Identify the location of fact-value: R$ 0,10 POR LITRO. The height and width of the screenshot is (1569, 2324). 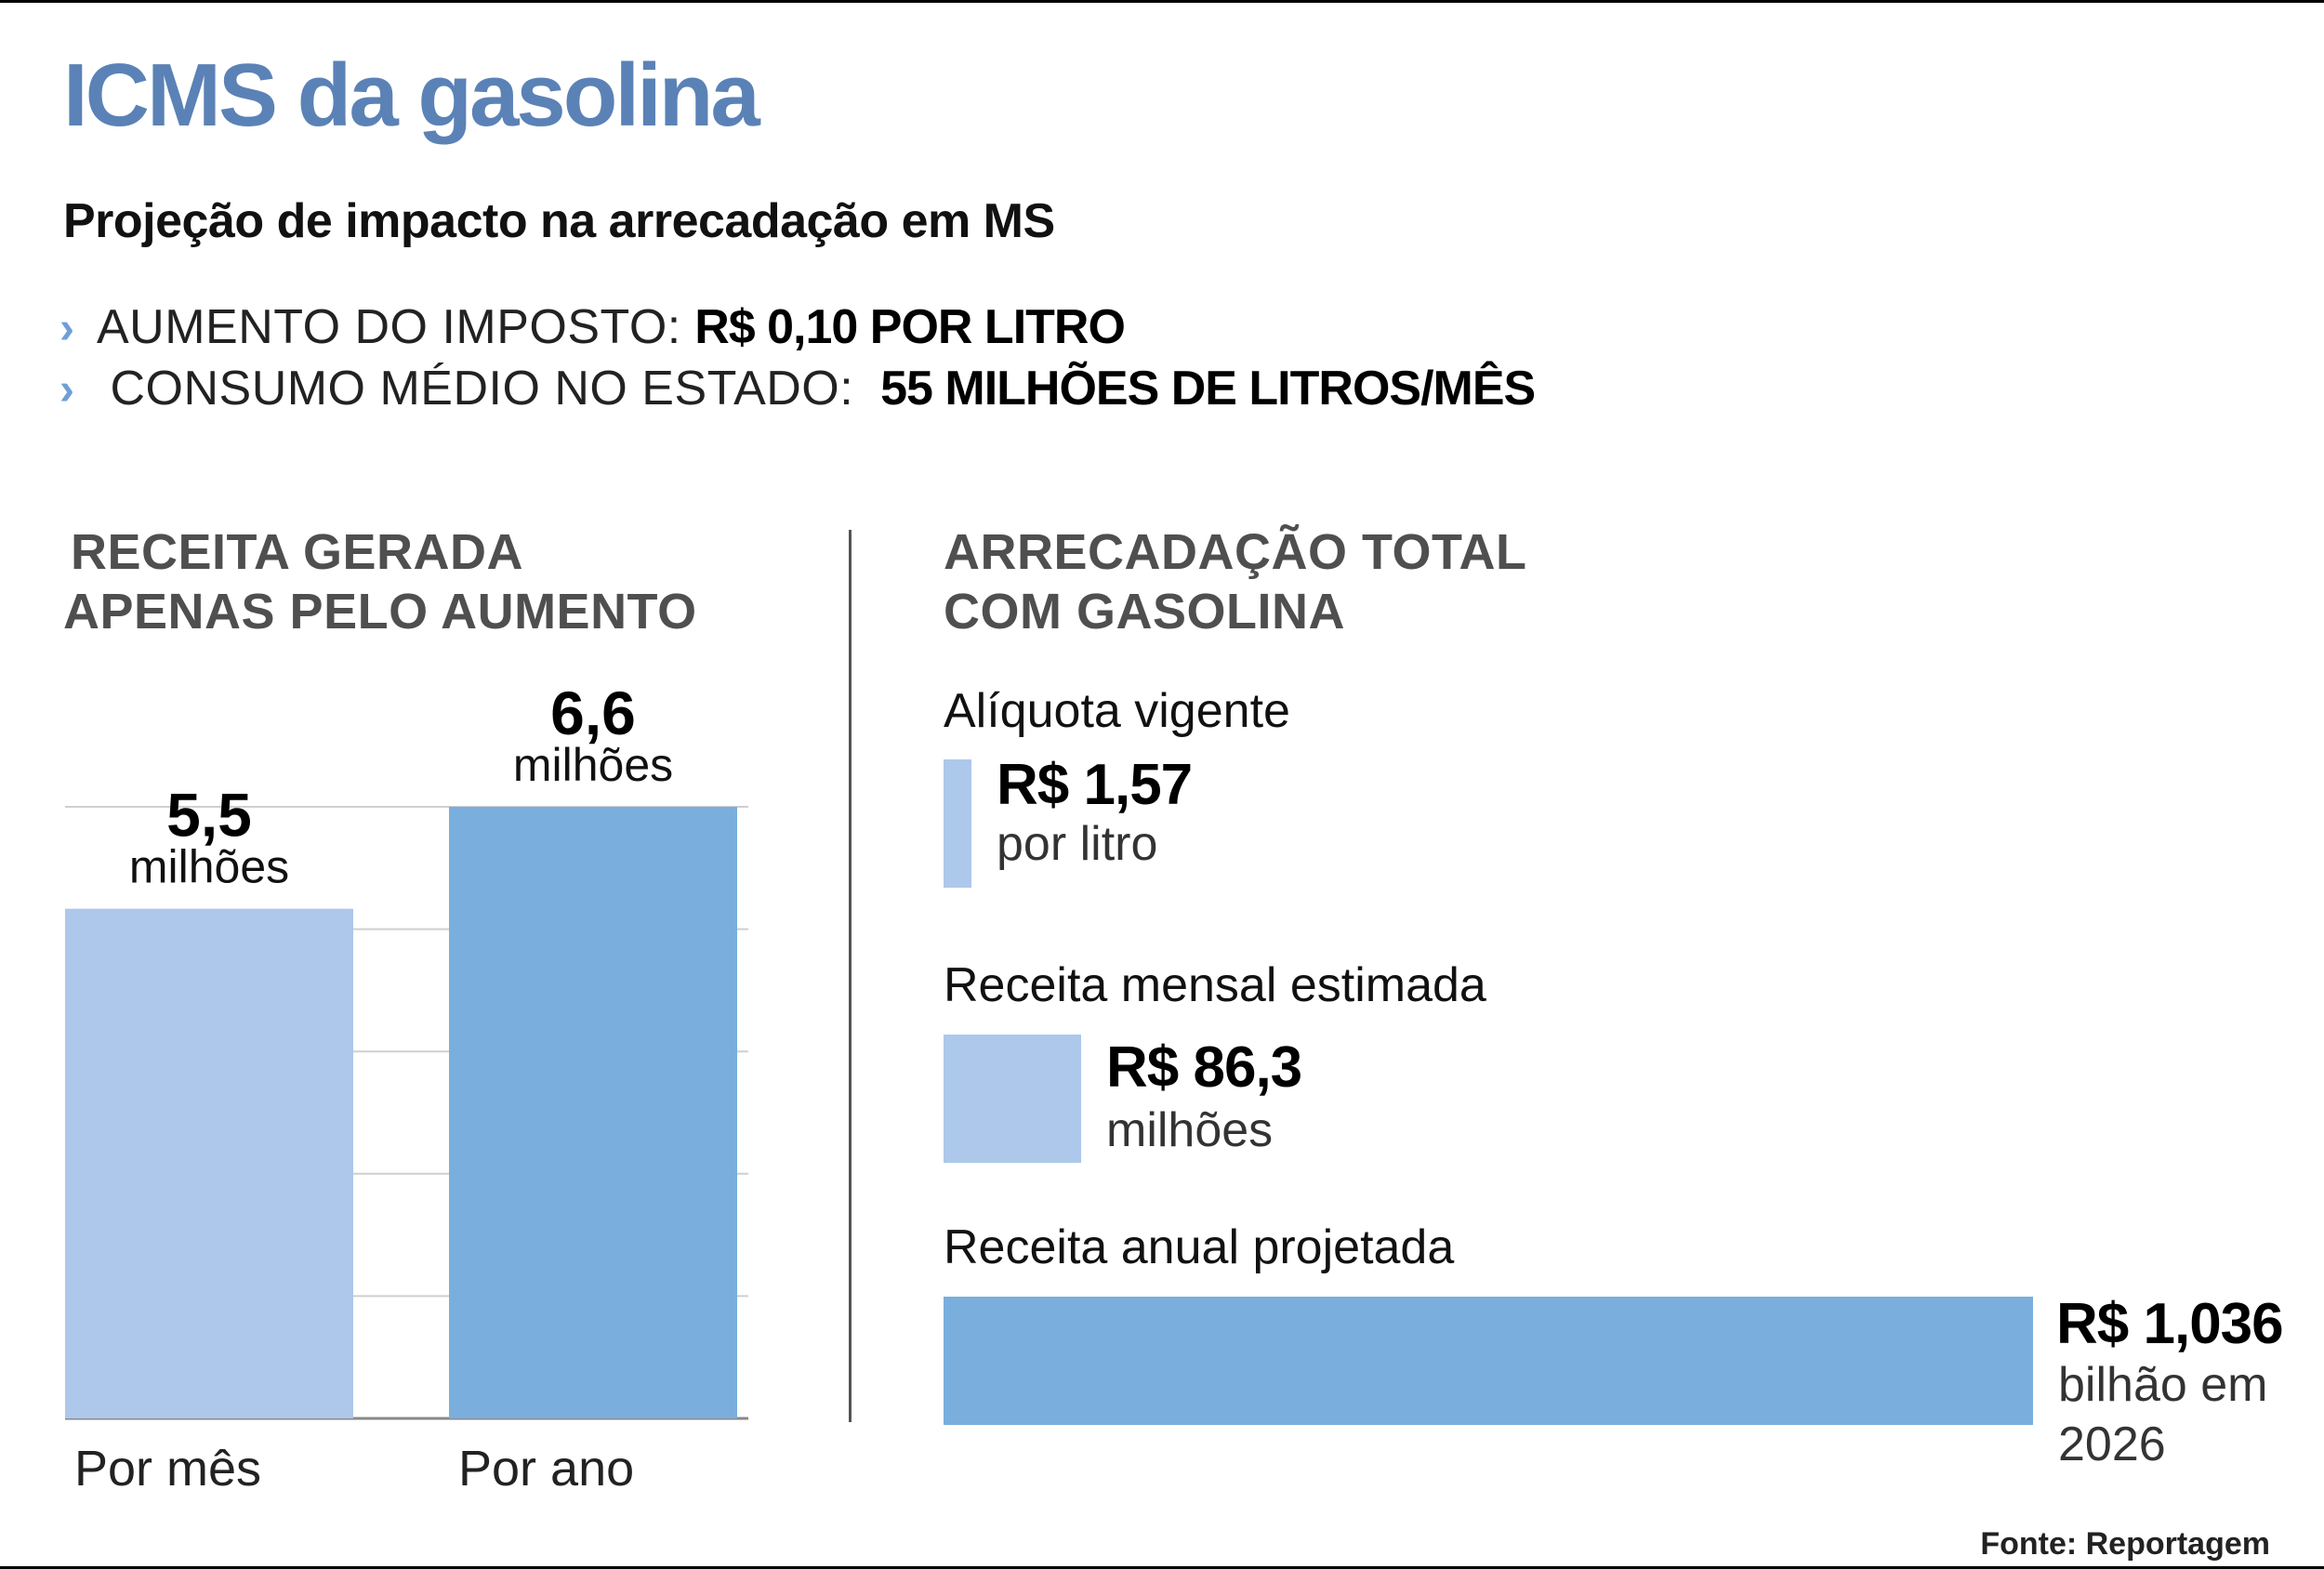
(910, 327).